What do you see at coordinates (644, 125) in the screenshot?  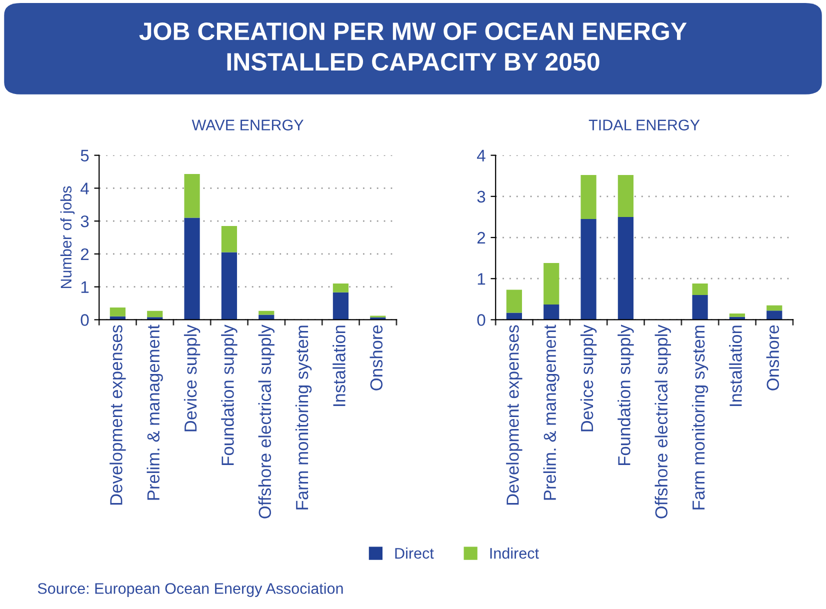 I see `chart-subtitle: TIDAL ENERGY` at bounding box center [644, 125].